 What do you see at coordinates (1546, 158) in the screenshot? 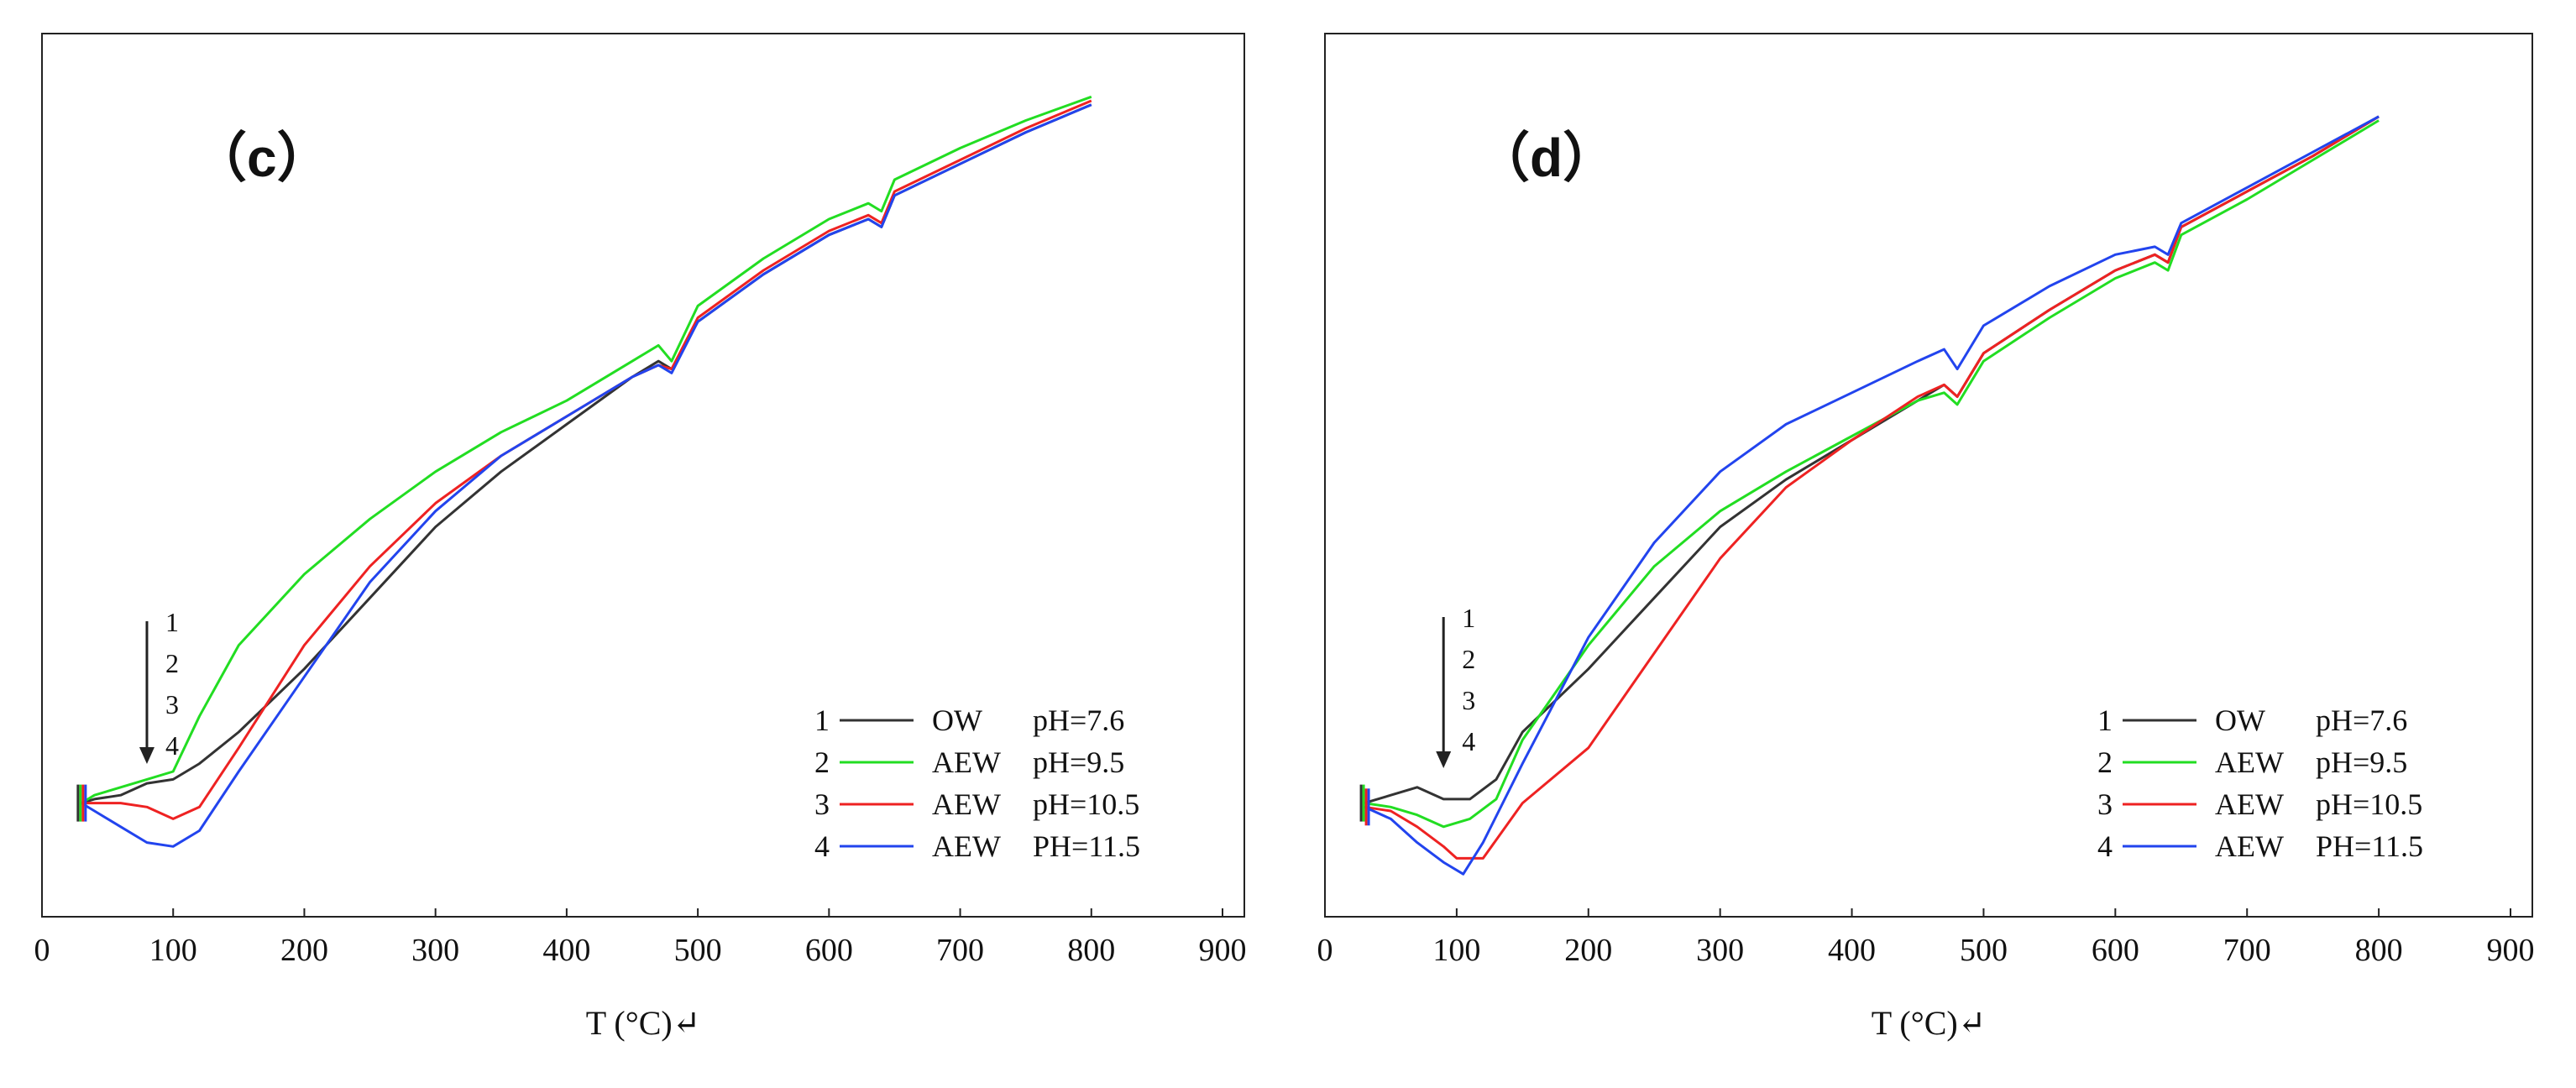
I see `panel-label: （d）` at bounding box center [1546, 158].